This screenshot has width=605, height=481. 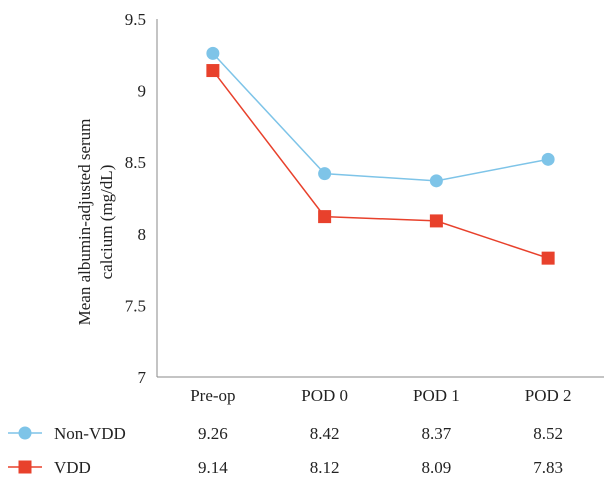 What do you see at coordinates (142, 91) in the screenshot?
I see `y-tick-label: 9` at bounding box center [142, 91].